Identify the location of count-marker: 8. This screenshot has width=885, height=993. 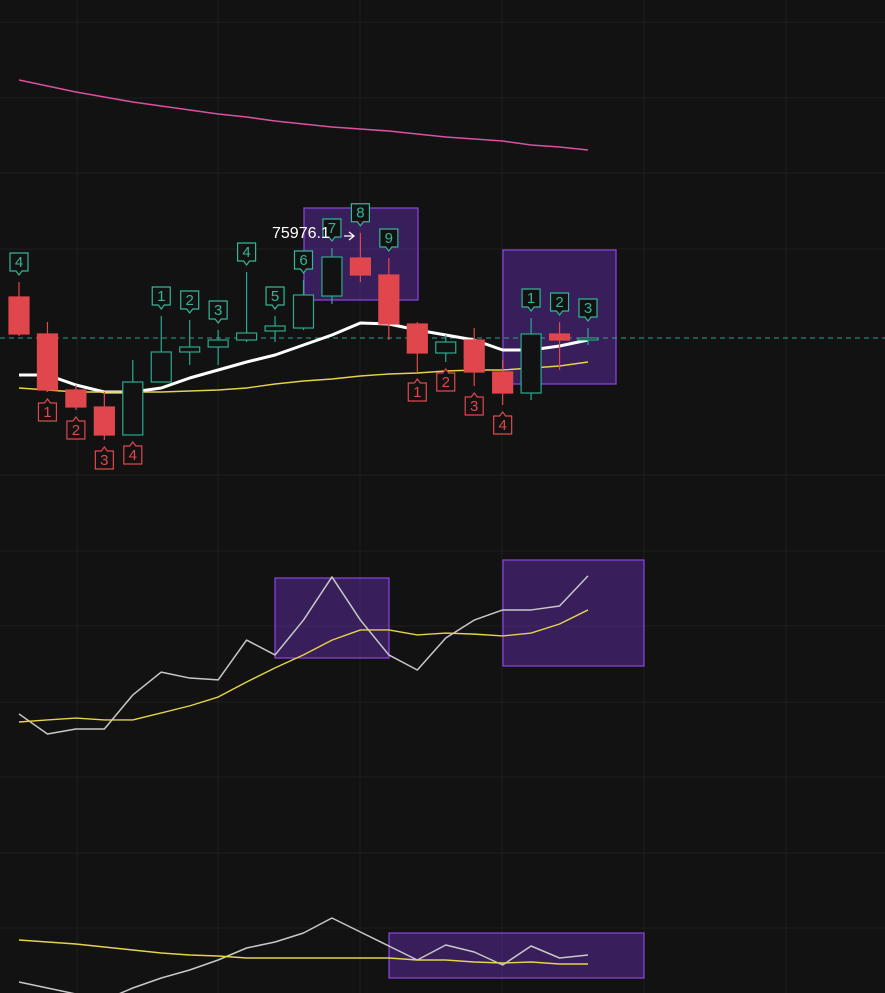
(360, 215).